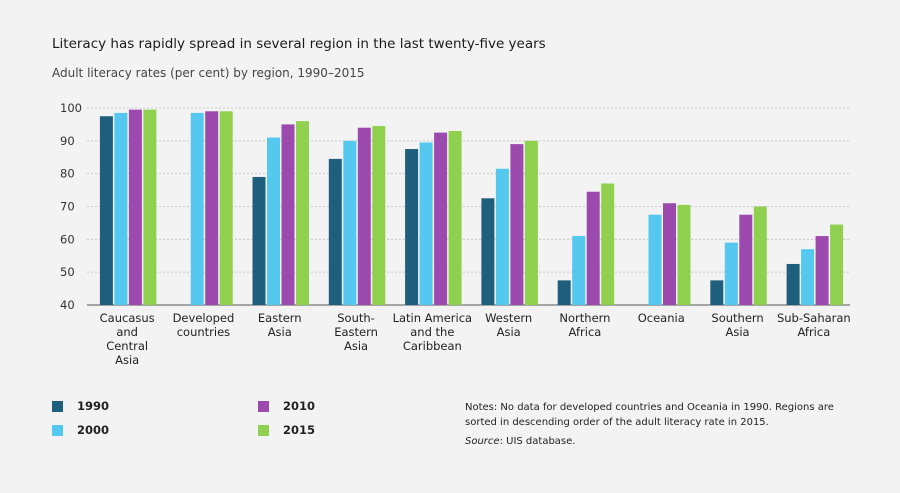  I want to click on x-category-label-5-1: Asia, so click(509, 332).